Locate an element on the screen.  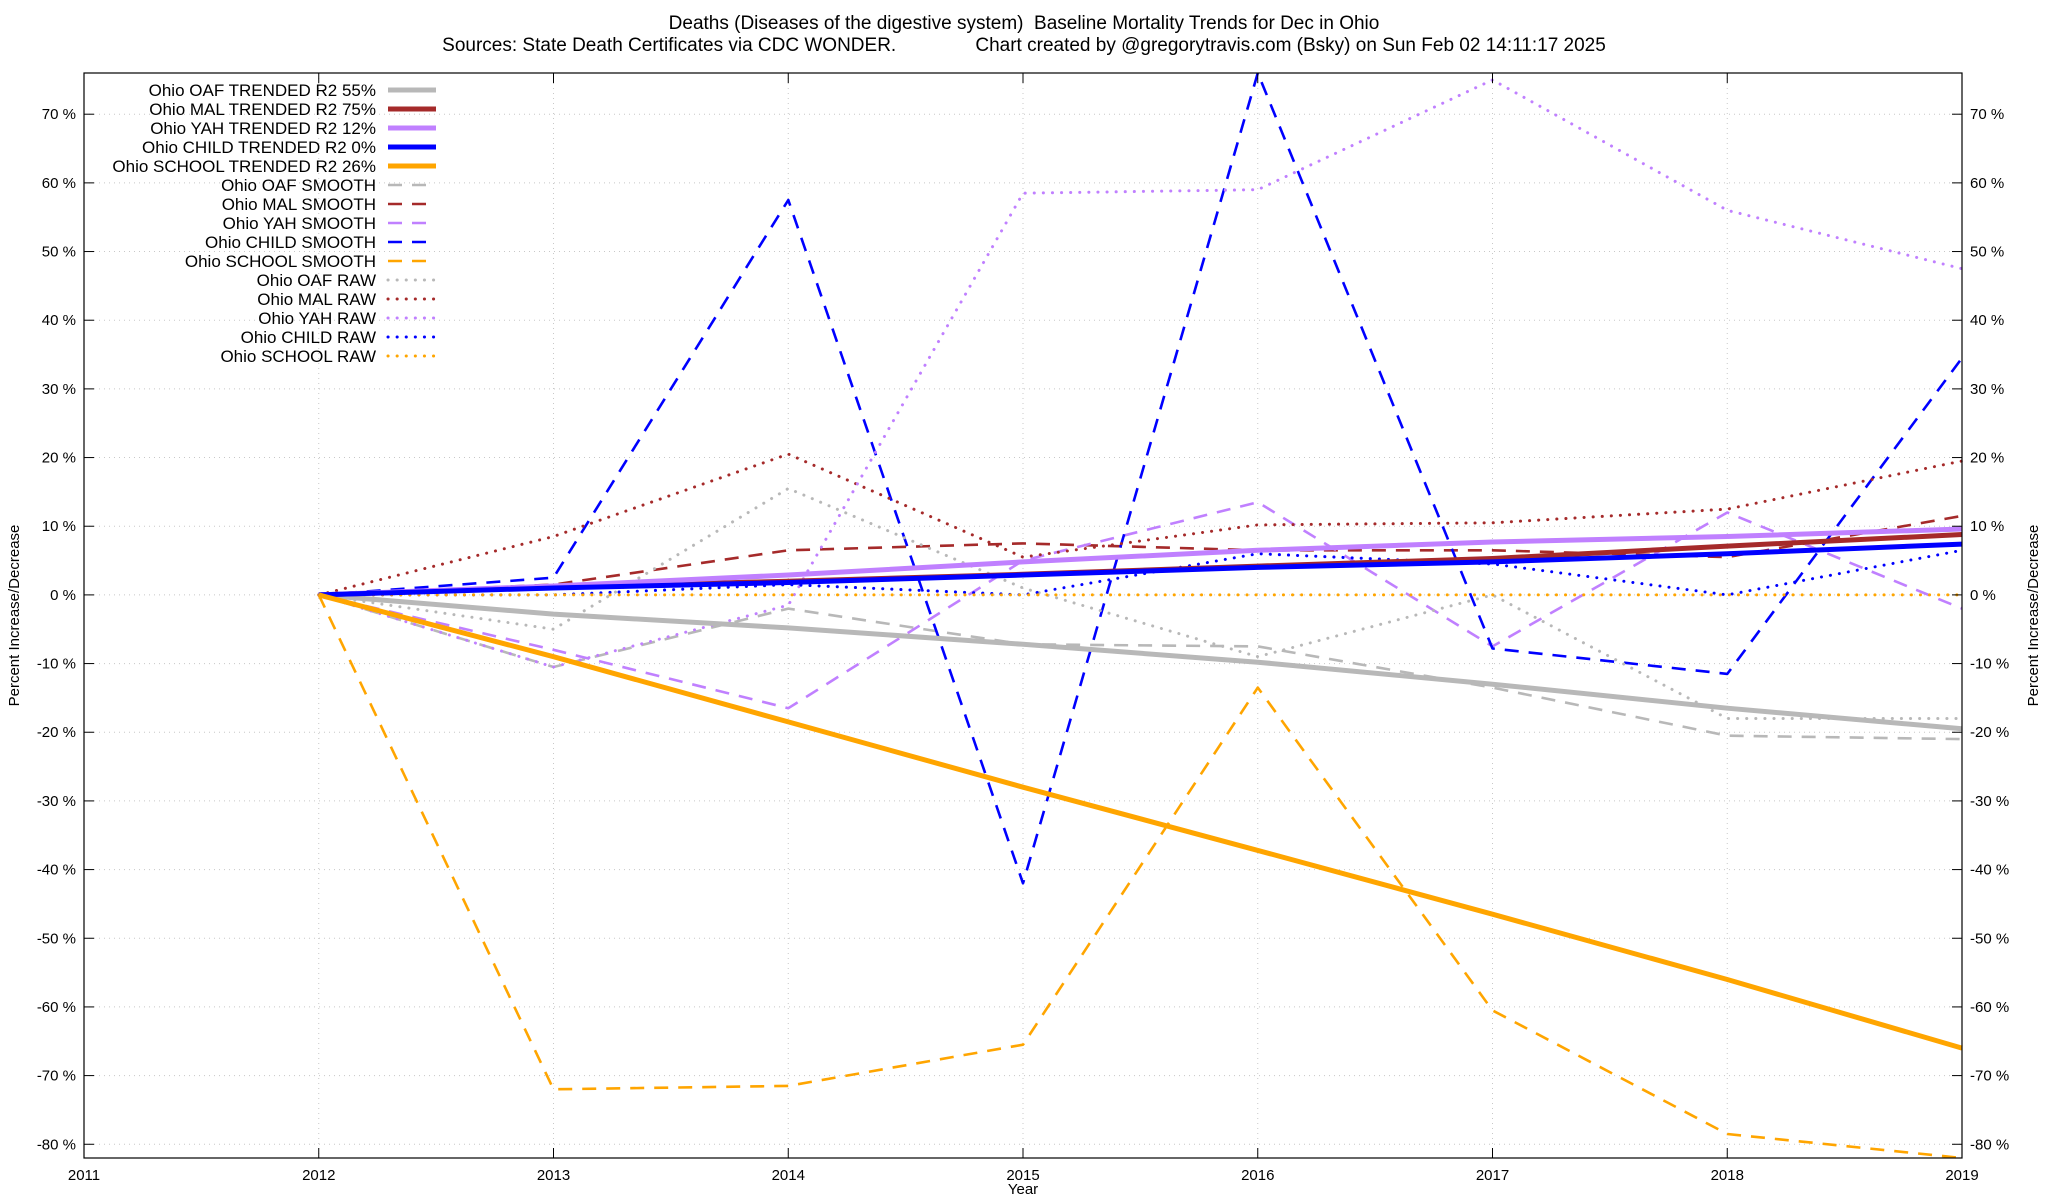
legend-label: Ohio SCHOOL TRENDED R2 26% is located at coordinates (244, 166).